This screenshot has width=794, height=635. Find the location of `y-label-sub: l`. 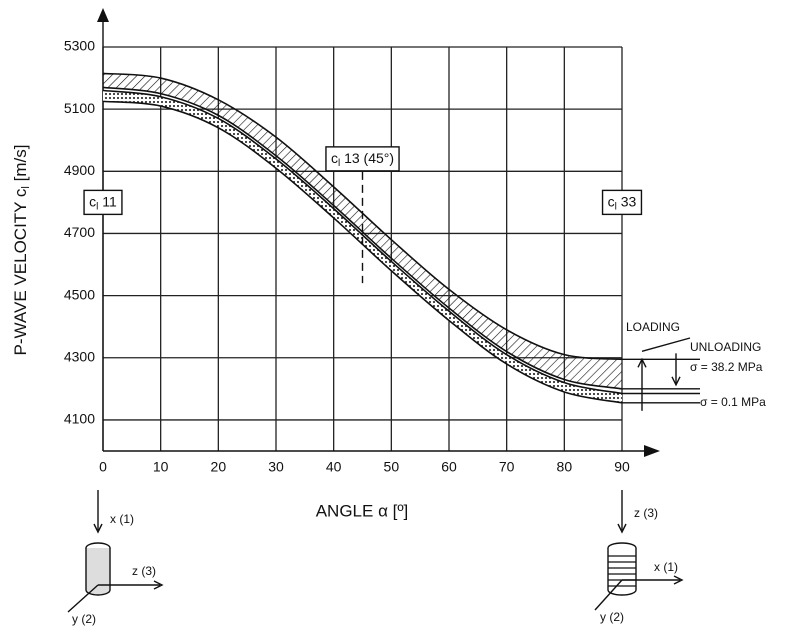

y-label-sub: l is located at coordinates (26, 187).